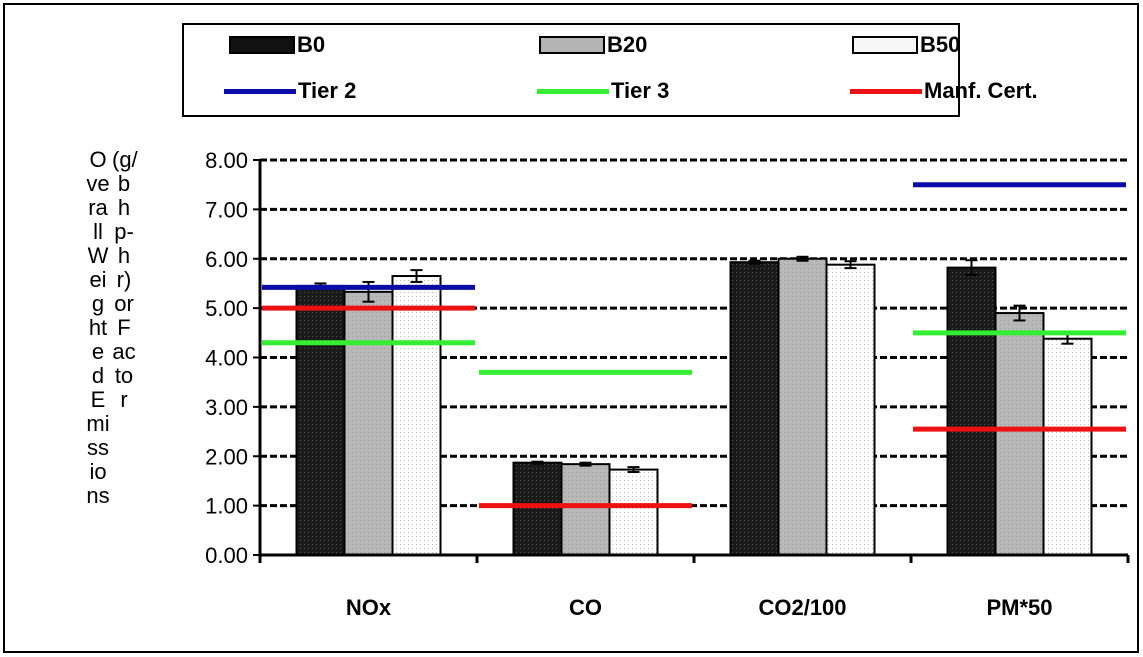 The width and height of the screenshot is (1143, 657). Describe the element at coordinates (940, 44) in the screenshot. I see `legend-label-b50: B50` at that location.